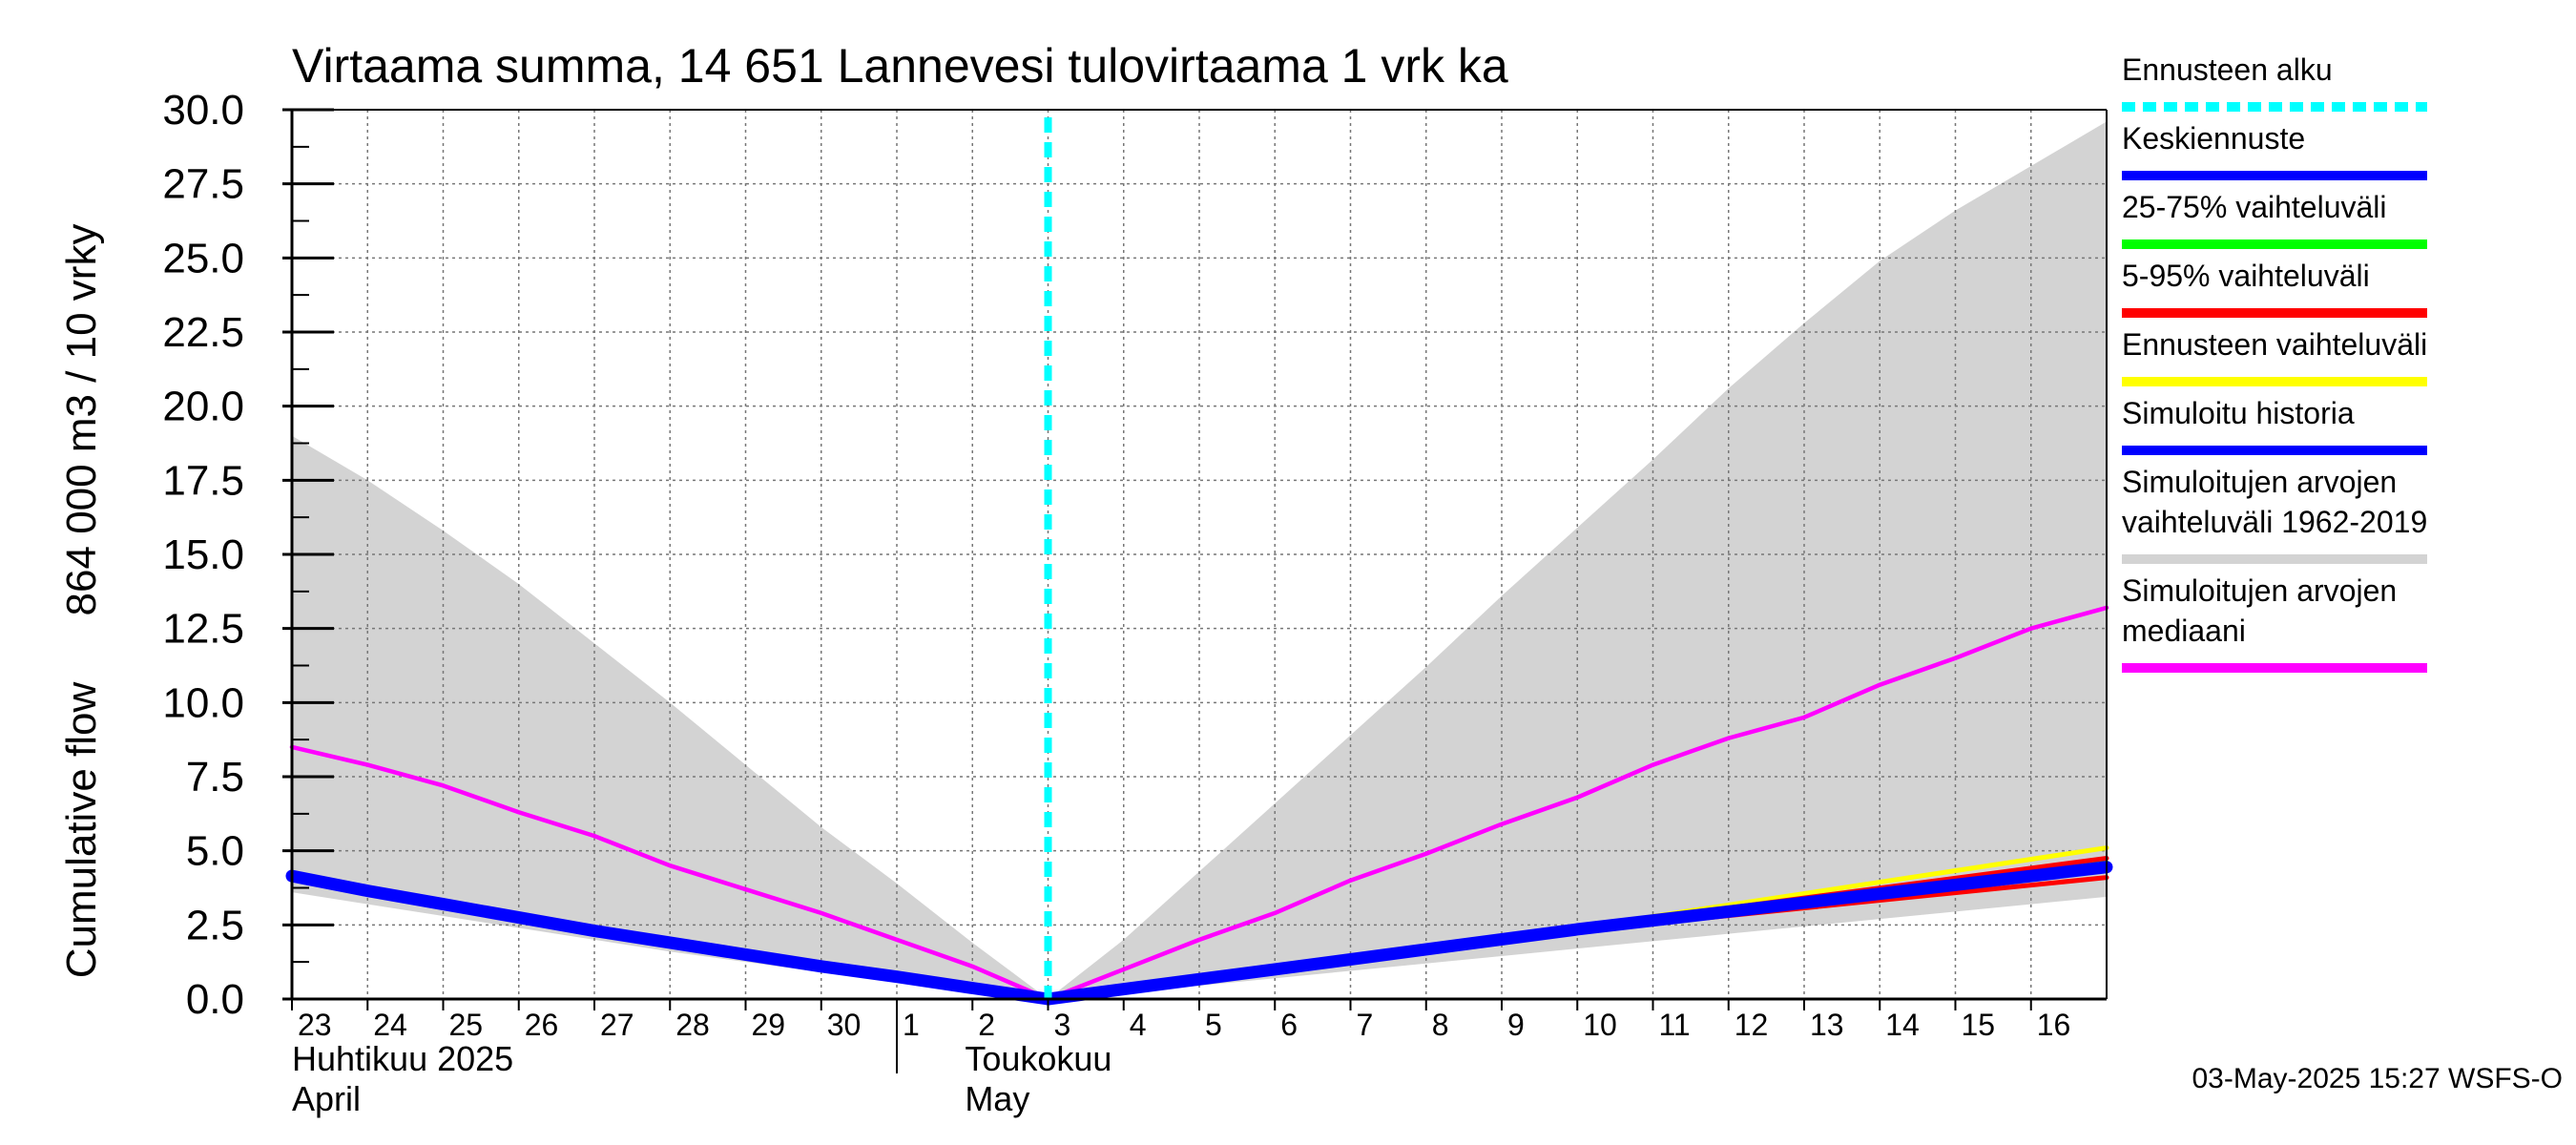  What do you see at coordinates (203, 185) in the screenshot?
I see `y-tick-label: 27.5` at bounding box center [203, 185].